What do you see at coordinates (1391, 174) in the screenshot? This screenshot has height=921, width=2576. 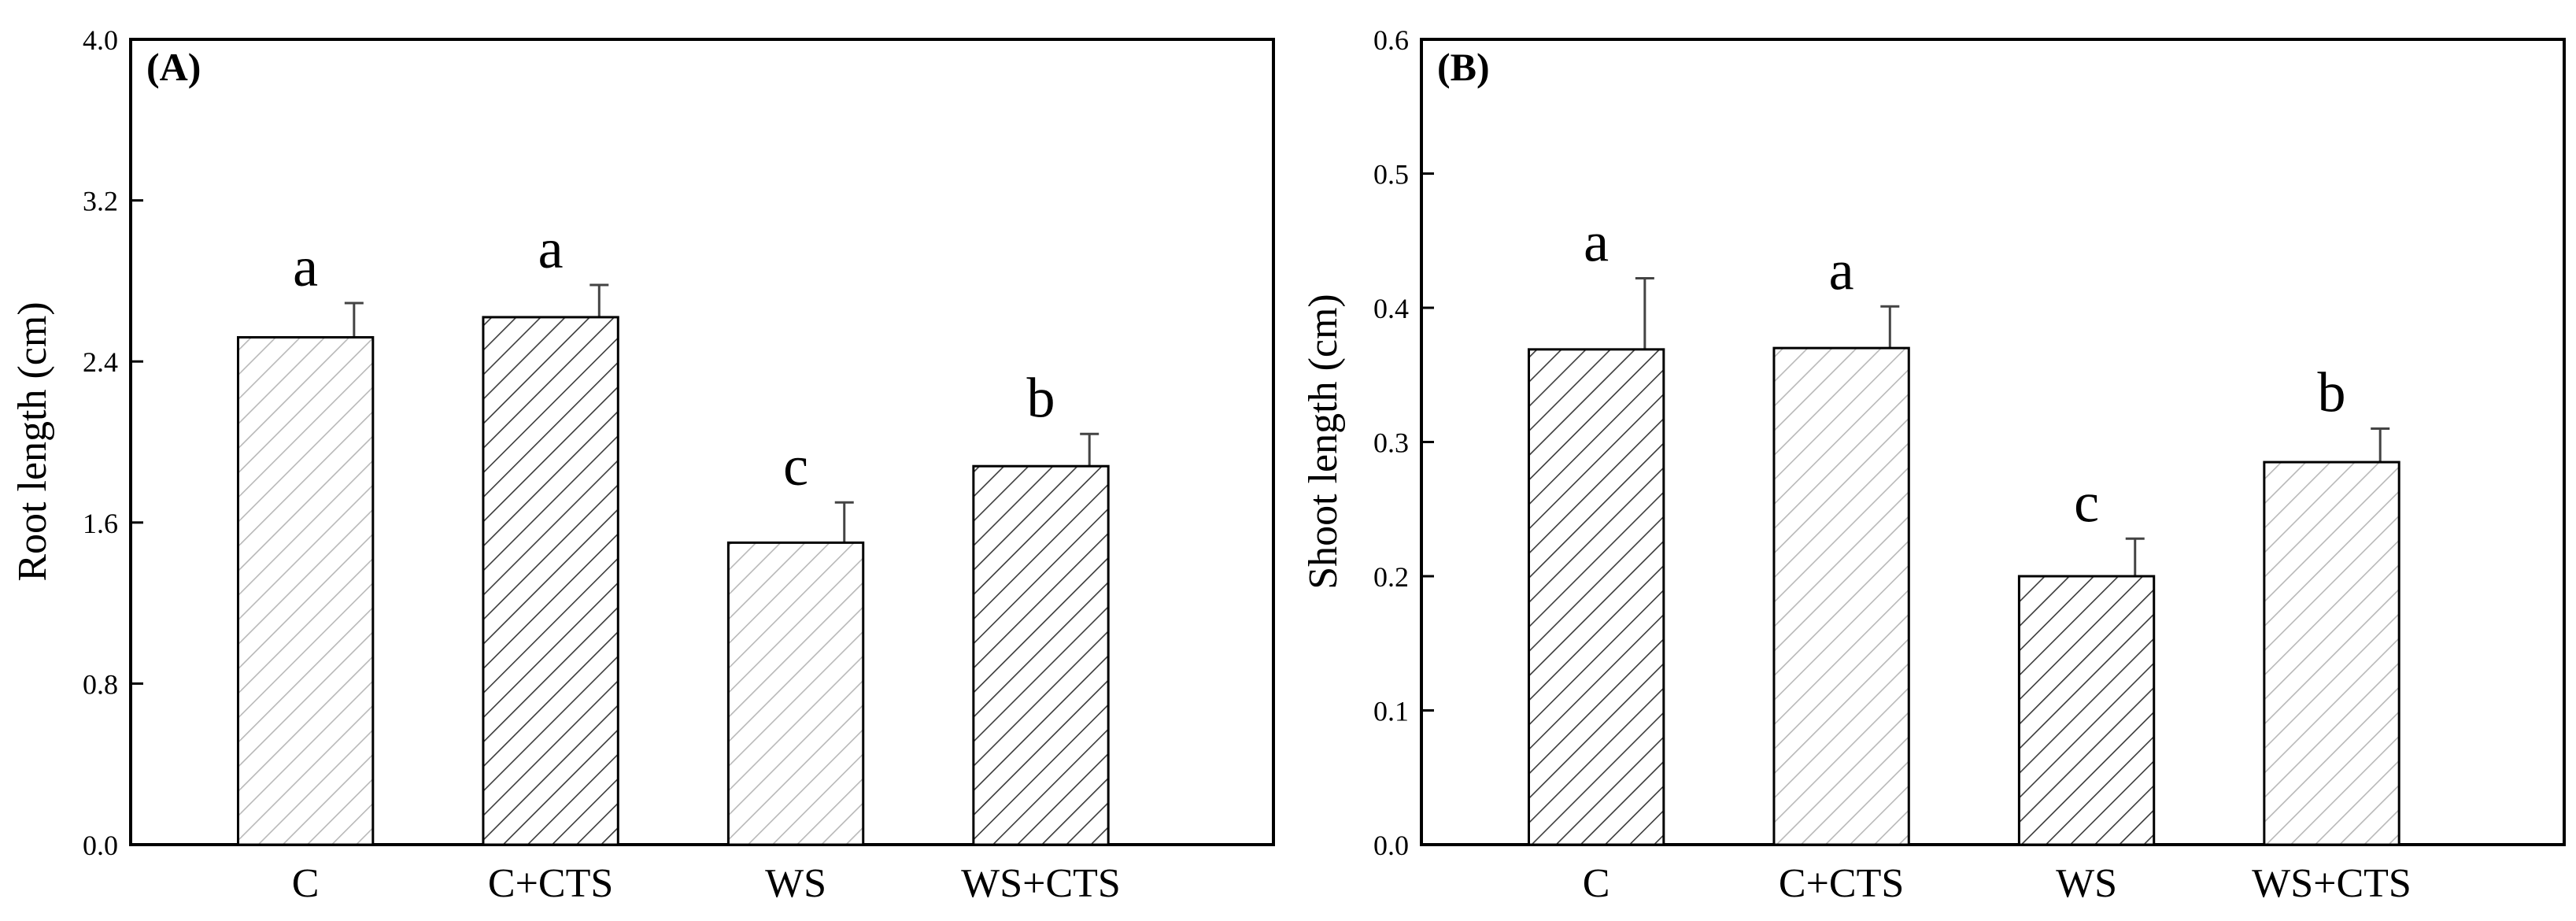 I see `panel-b-y-tick-label: 0.5` at bounding box center [1391, 174].